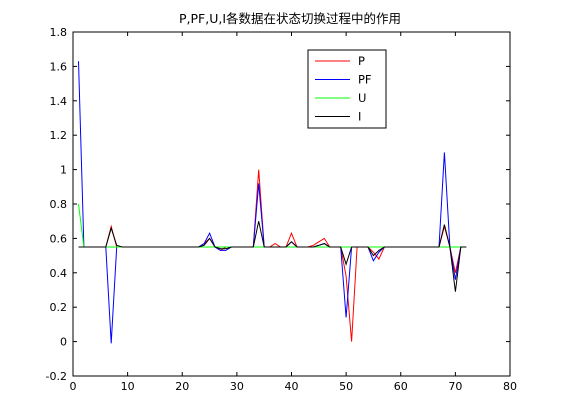 This screenshot has width=561, height=420. Describe the element at coordinates (59, 307) in the screenshot. I see `y-tick-label: 0.2` at that location.